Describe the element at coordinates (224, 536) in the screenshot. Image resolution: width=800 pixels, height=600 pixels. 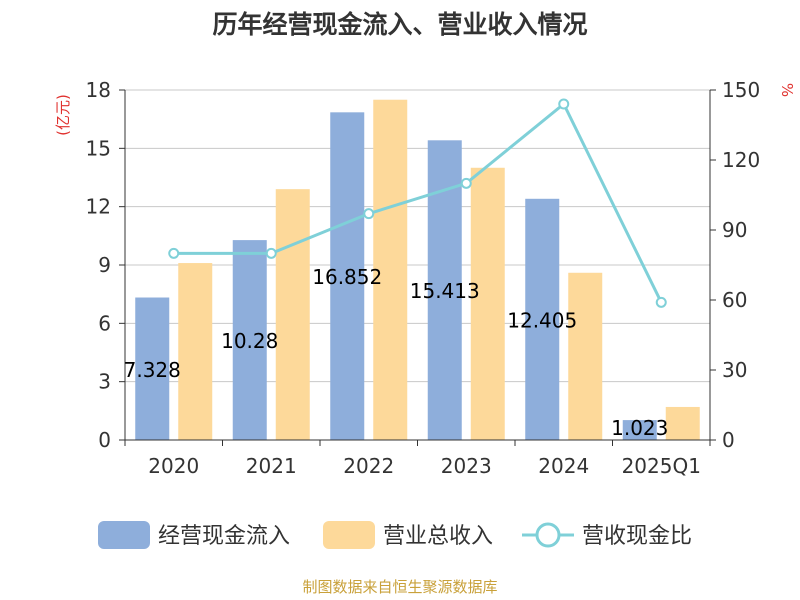
I see `legend-label-cash-inflow: 经营现金流入` at that location.